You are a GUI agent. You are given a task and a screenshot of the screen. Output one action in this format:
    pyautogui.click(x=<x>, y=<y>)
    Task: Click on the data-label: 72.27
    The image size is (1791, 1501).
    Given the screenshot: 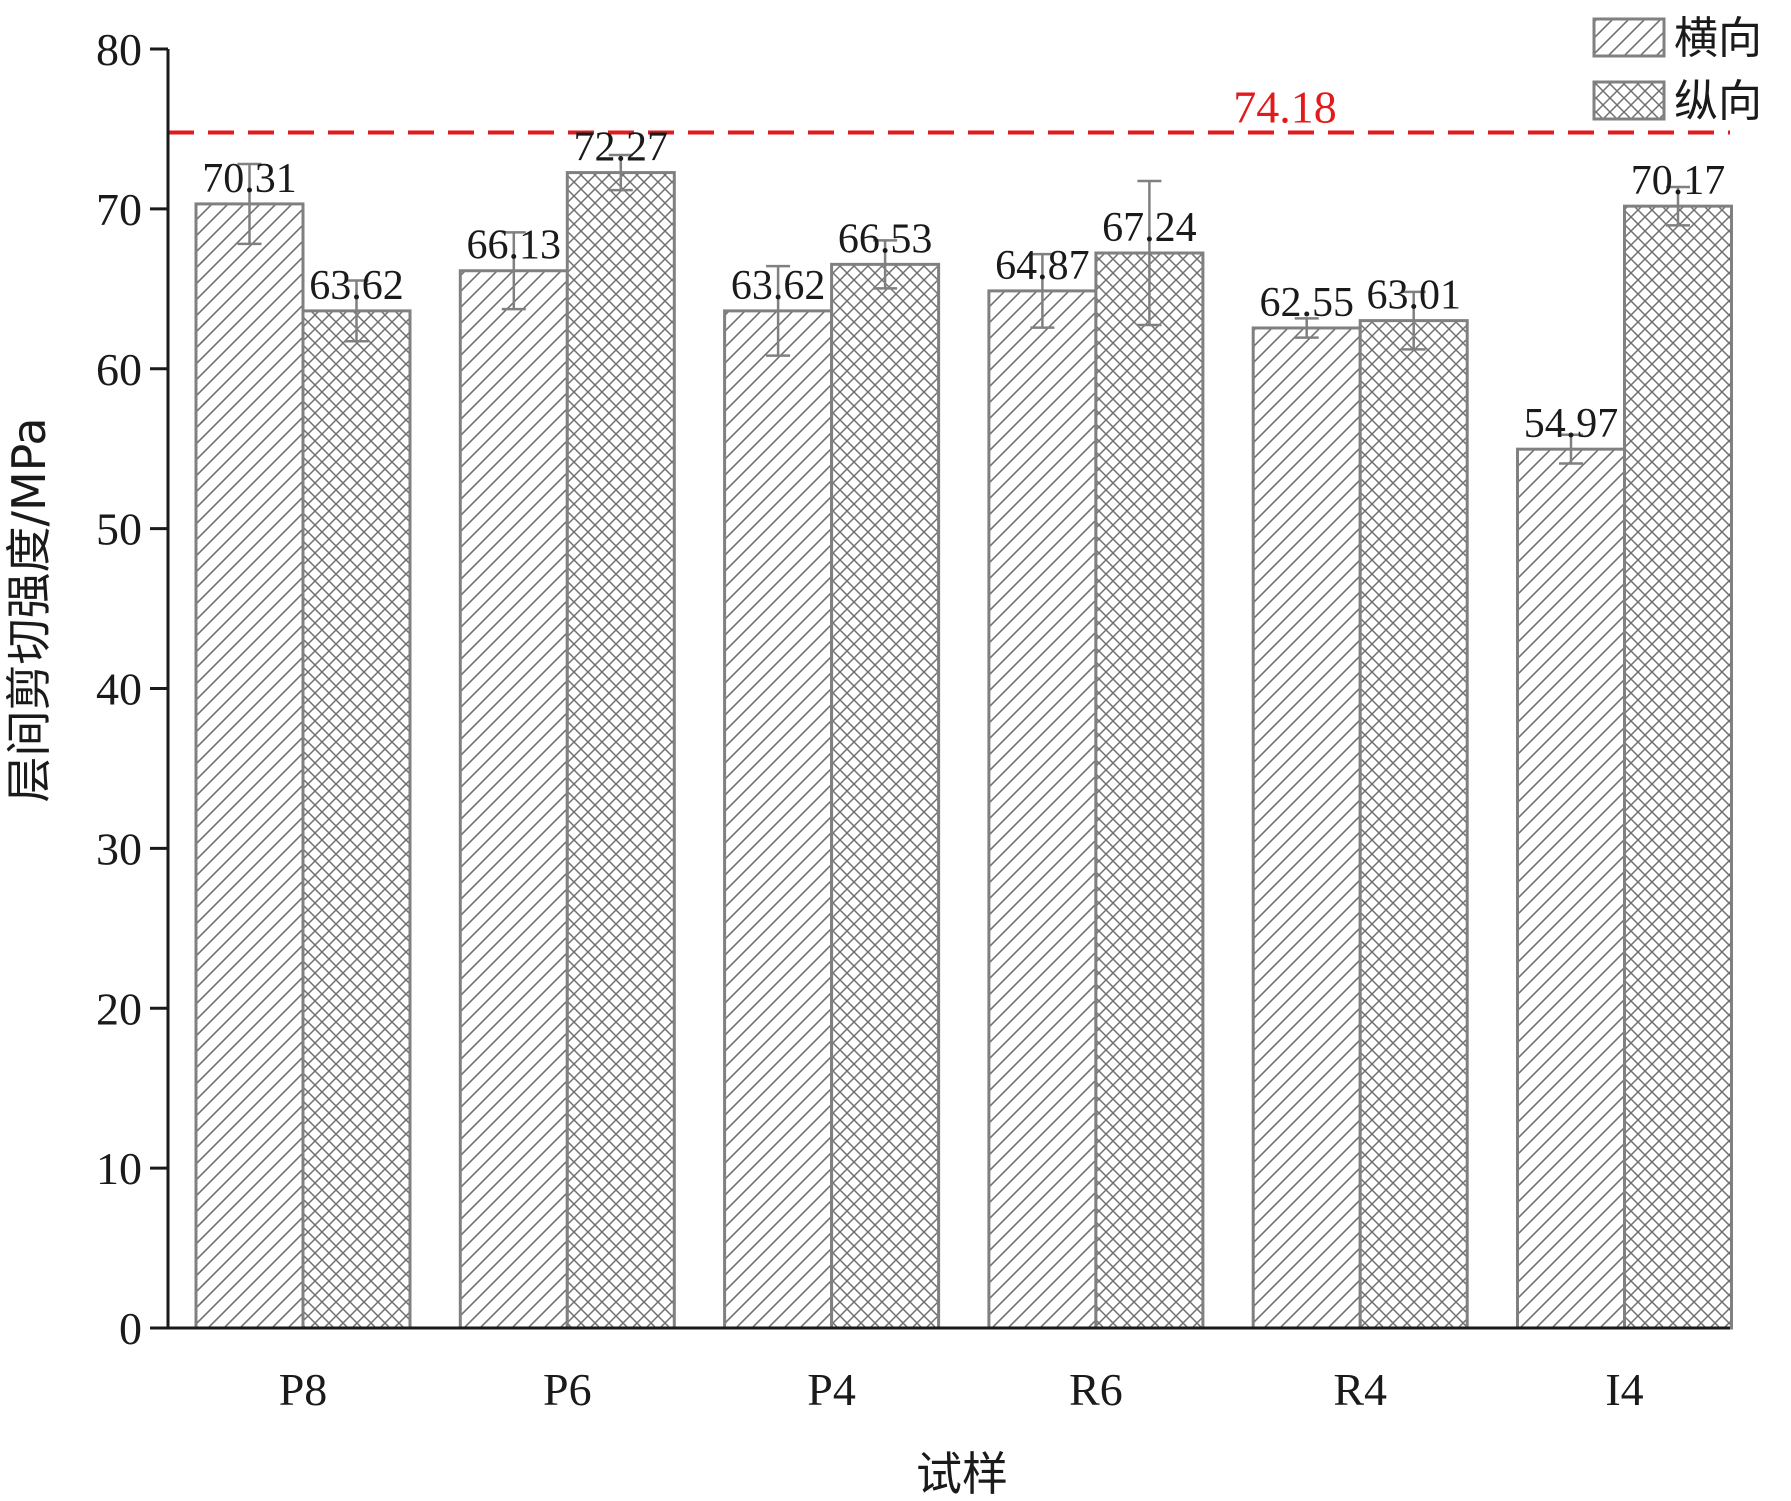 What is the action you would take?
    pyautogui.click(x=621, y=148)
    